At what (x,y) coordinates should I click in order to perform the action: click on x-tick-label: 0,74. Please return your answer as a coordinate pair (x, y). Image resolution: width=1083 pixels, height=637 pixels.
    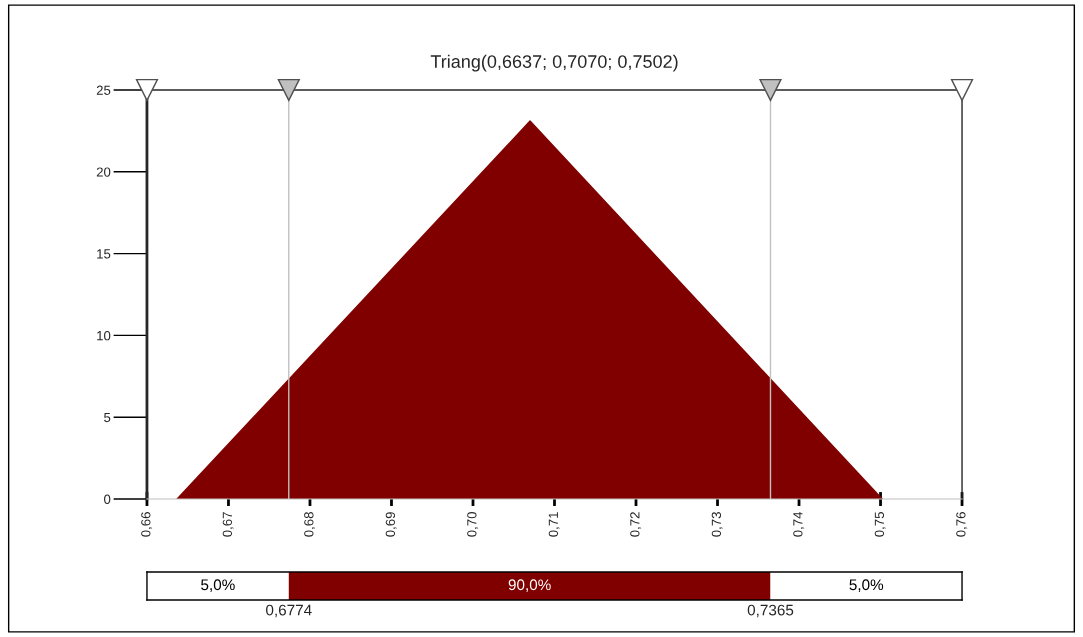
    Looking at the image, I should click on (799, 524).